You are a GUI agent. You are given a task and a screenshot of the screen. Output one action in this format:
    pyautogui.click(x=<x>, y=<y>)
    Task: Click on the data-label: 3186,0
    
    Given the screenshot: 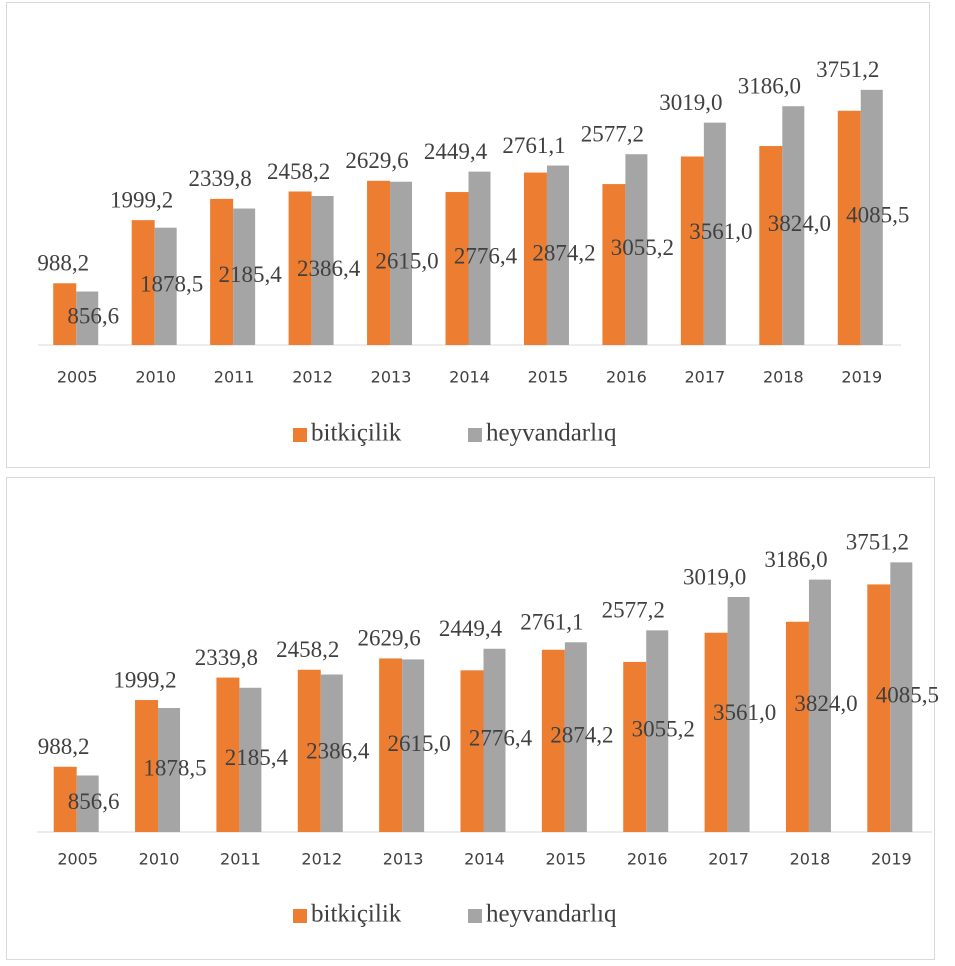 What is the action you would take?
    pyautogui.click(x=769, y=85)
    